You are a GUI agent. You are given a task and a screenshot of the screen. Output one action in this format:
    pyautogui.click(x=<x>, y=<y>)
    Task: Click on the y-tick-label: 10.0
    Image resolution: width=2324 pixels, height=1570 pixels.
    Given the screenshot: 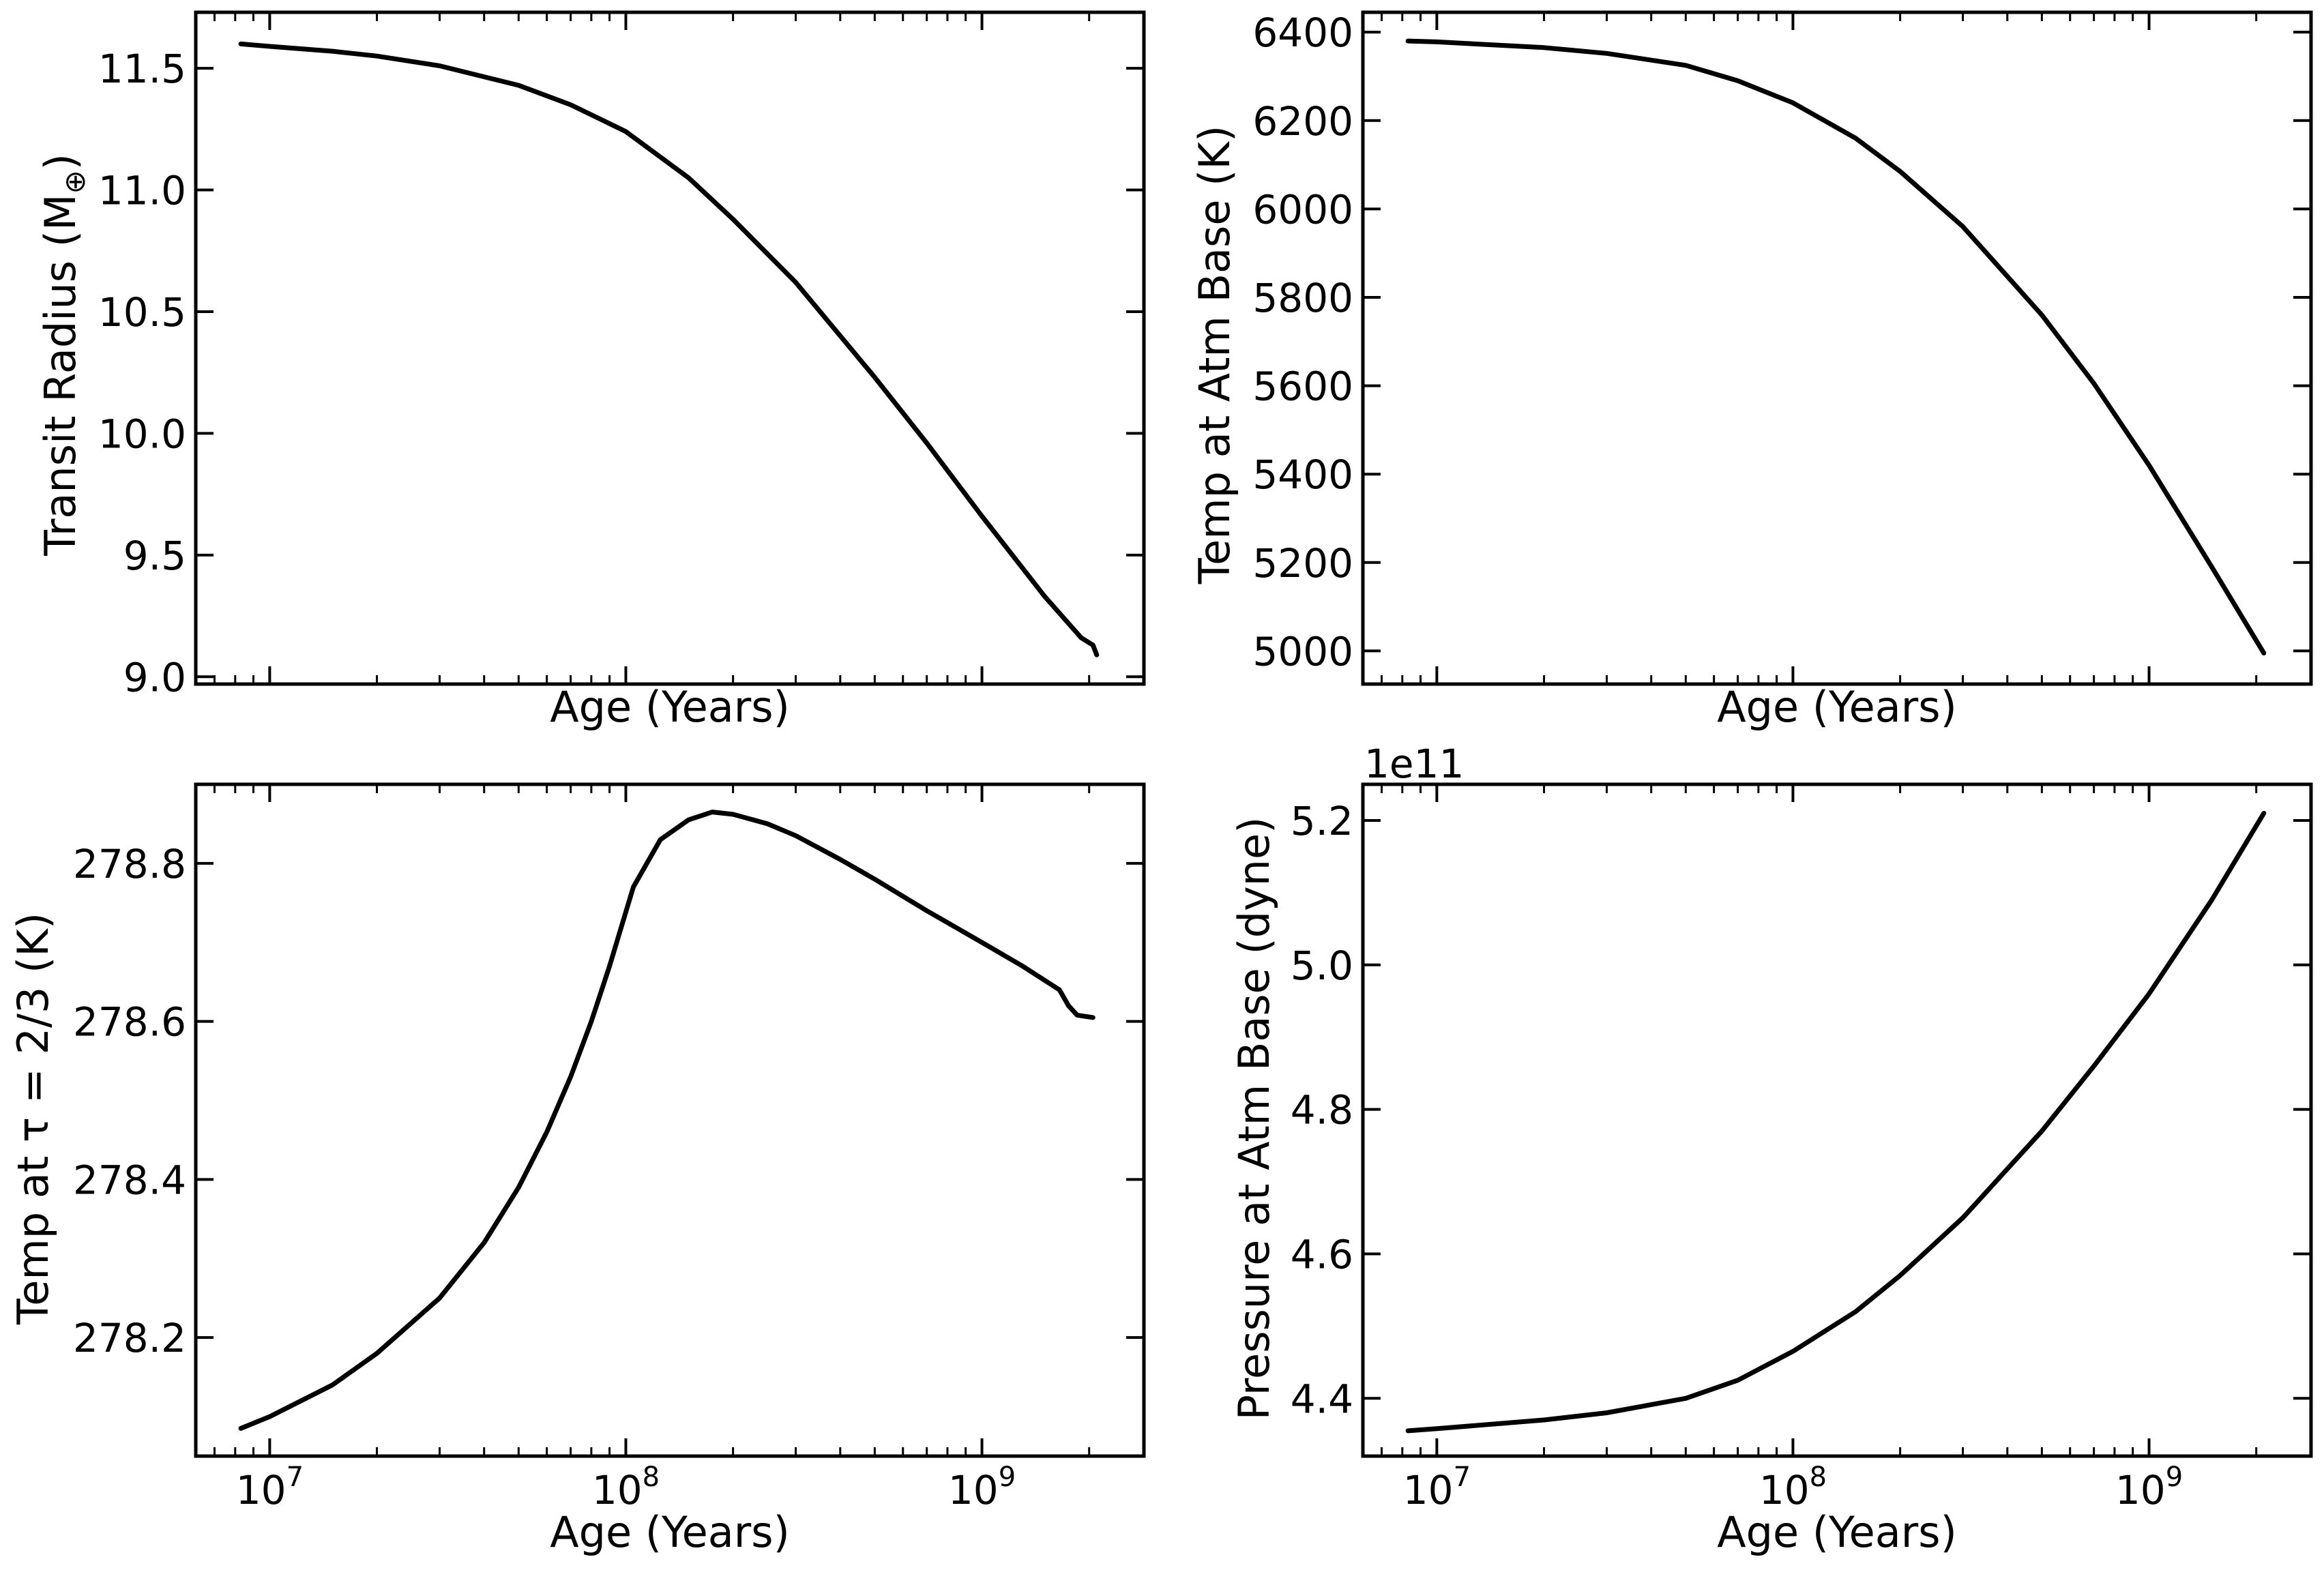 What is the action you would take?
    pyautogui.click(x=142, y=434)
    